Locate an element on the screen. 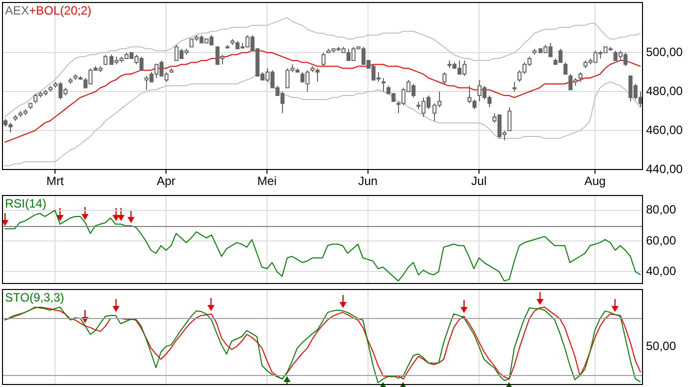 Image resolution: width=690 pixels, height=387 pixels. chart-title: AEX is located at coordinates (17, 10).